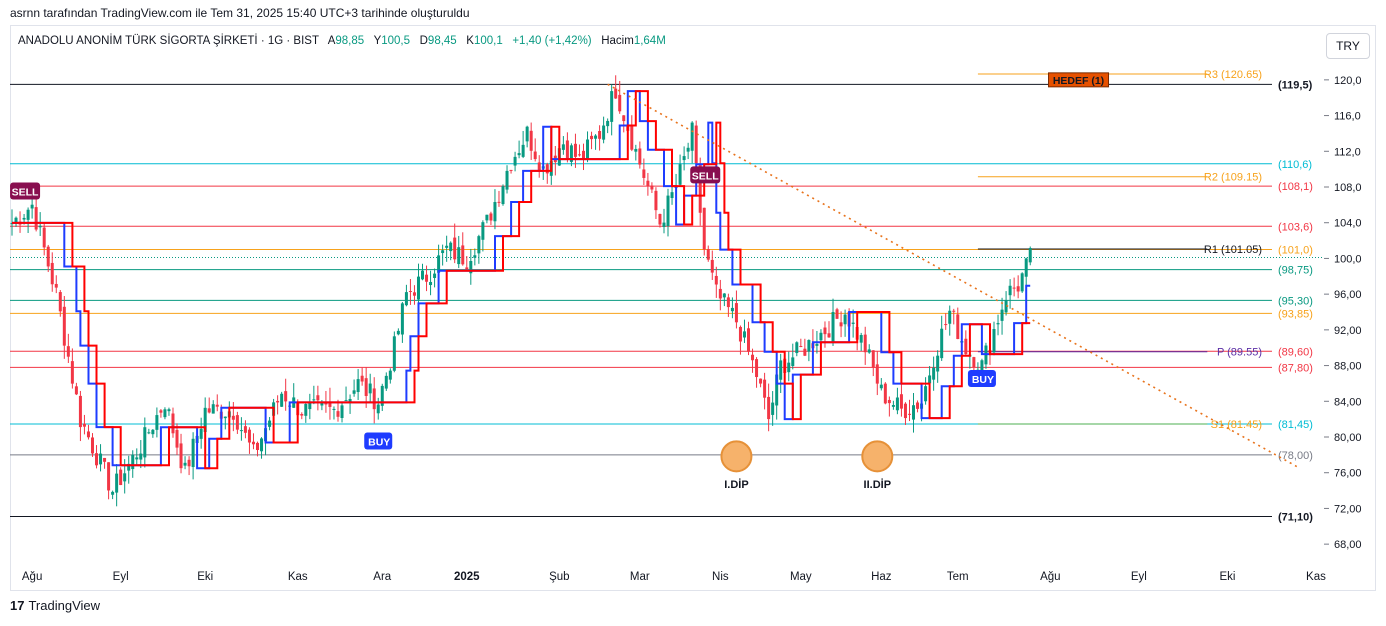 This screenshot has height=626, width=1386. I want to click on x-tick-label: Nis, so click(720, 577).